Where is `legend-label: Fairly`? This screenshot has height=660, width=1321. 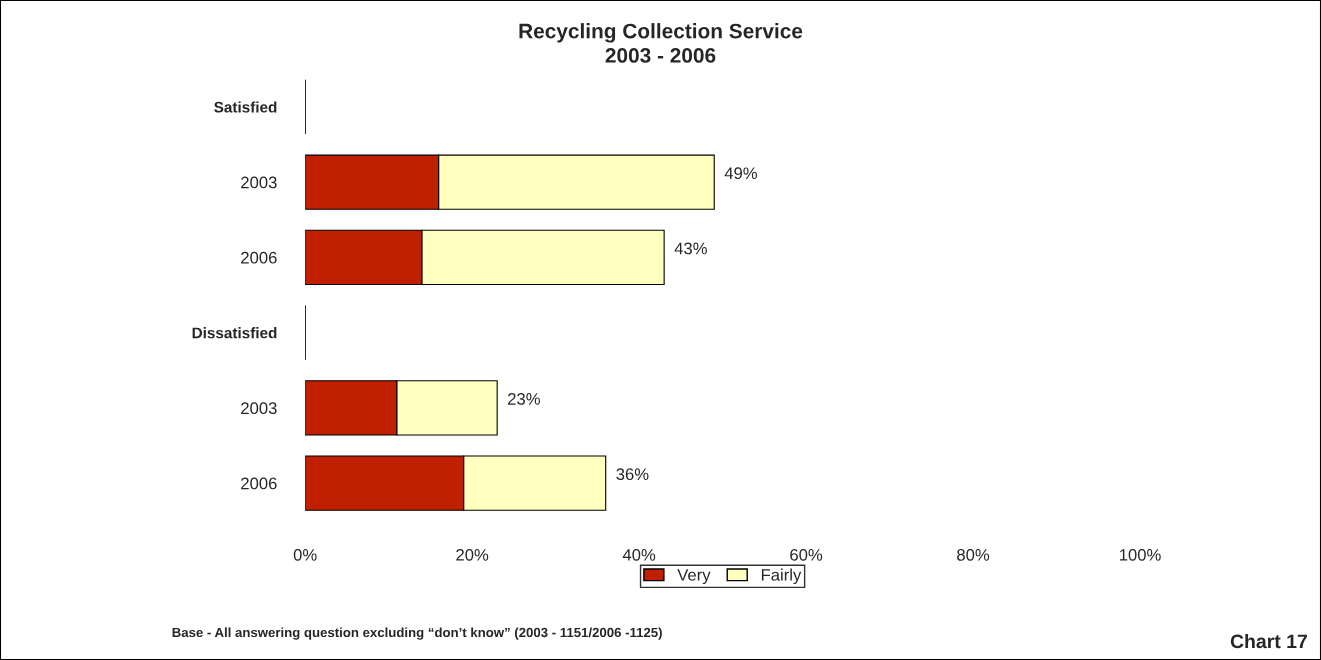 legend-label: Fairly is located at coordinates (781, 576).